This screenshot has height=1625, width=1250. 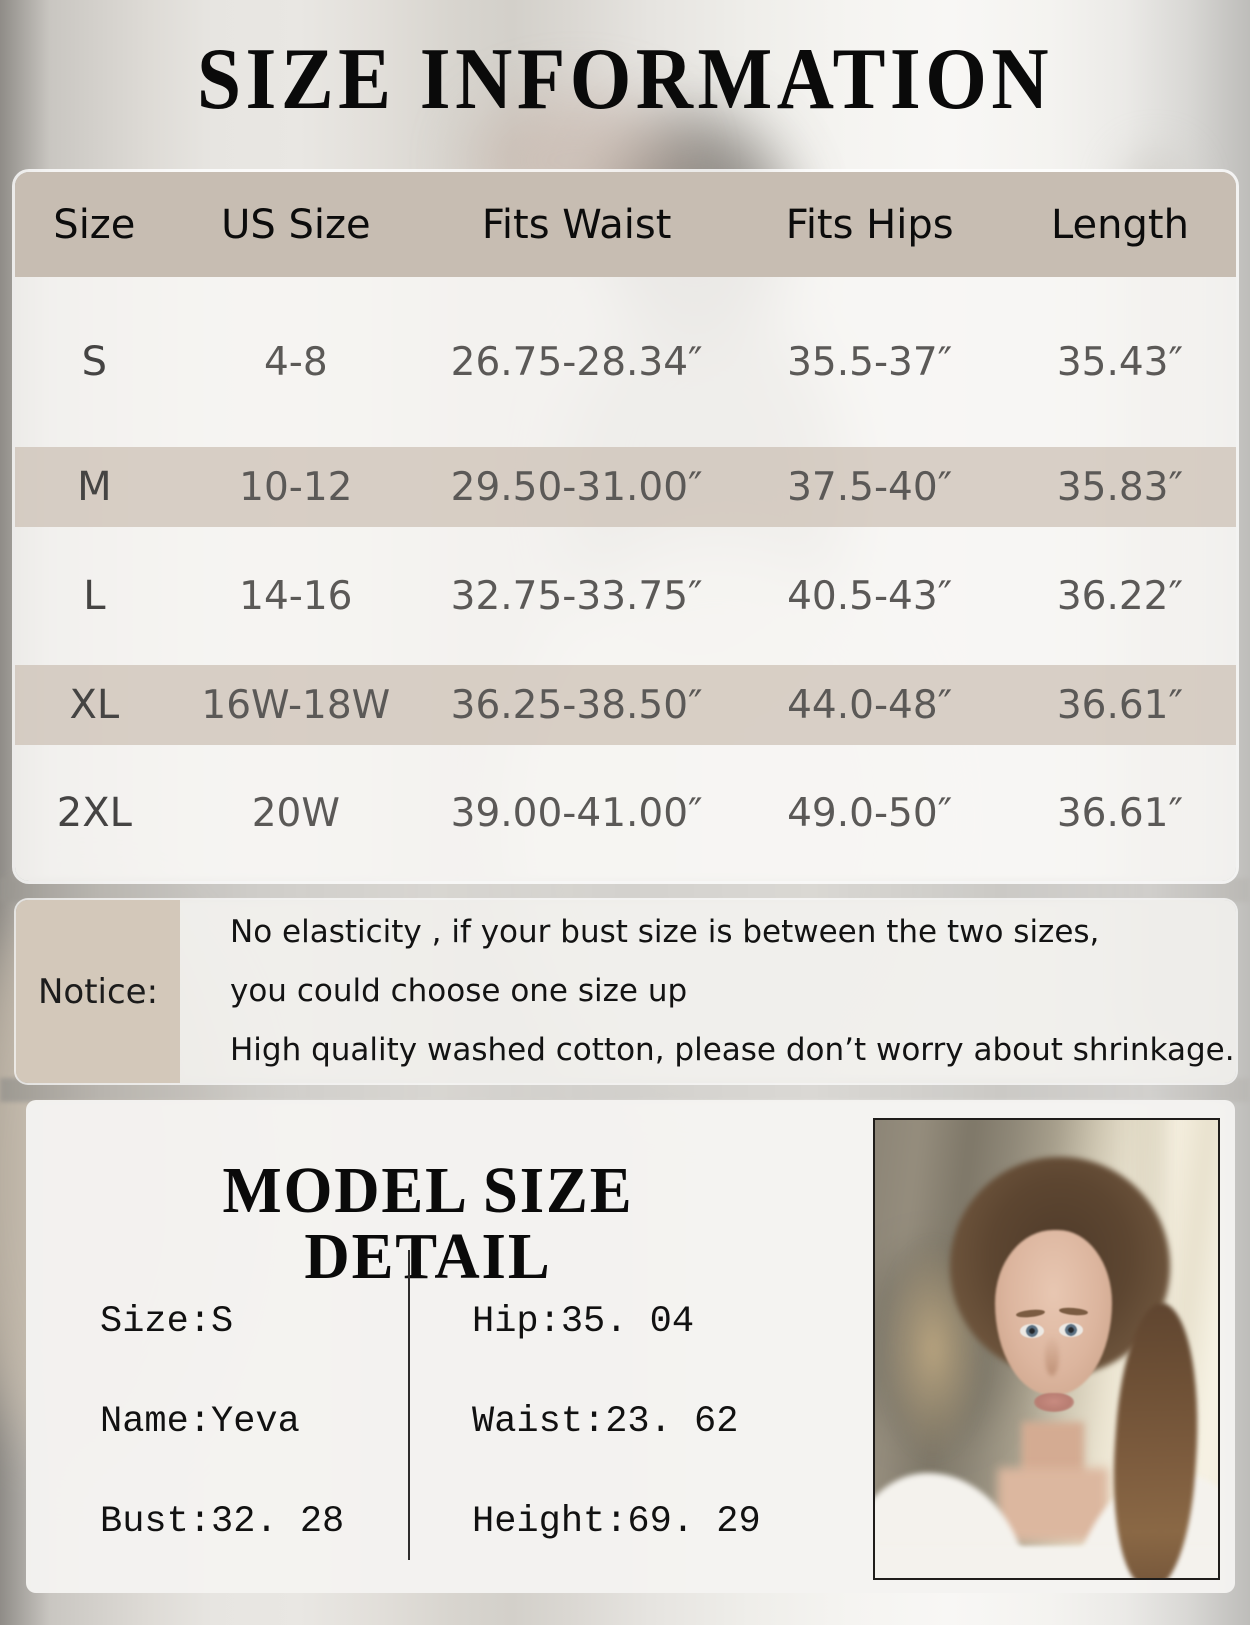 I want to click on fits-waist-value: 26.75-28.34″, so click(x=576, y=362).